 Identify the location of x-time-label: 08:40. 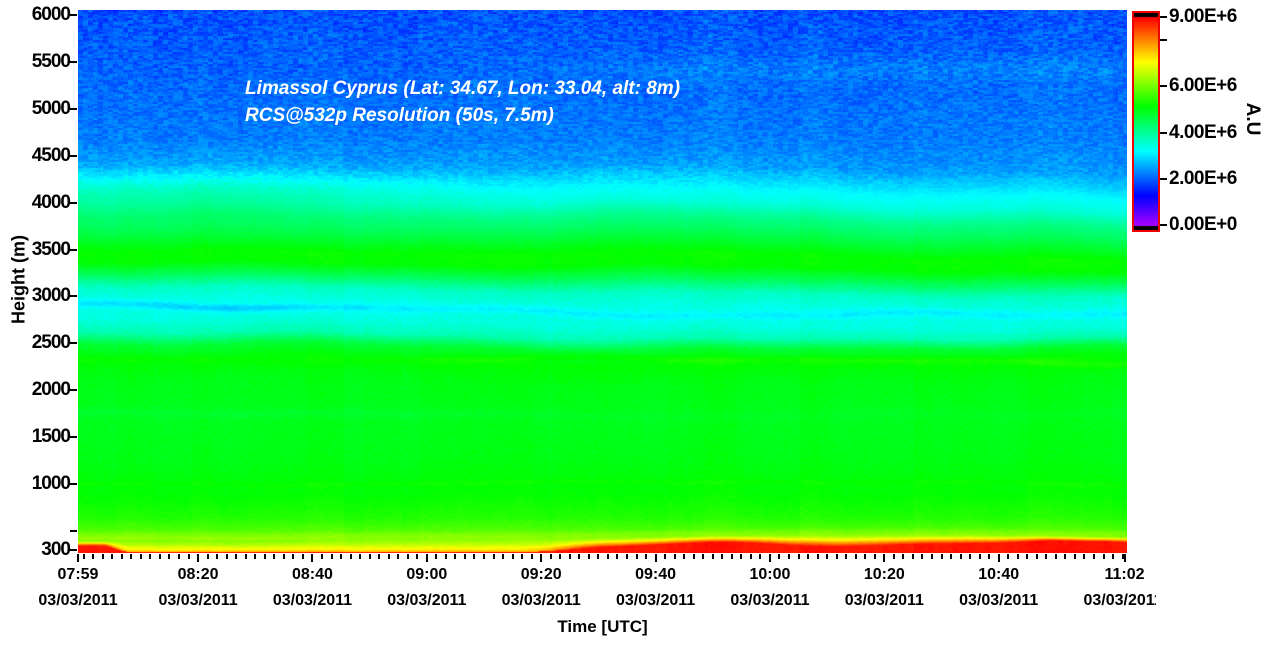
(312, 574).